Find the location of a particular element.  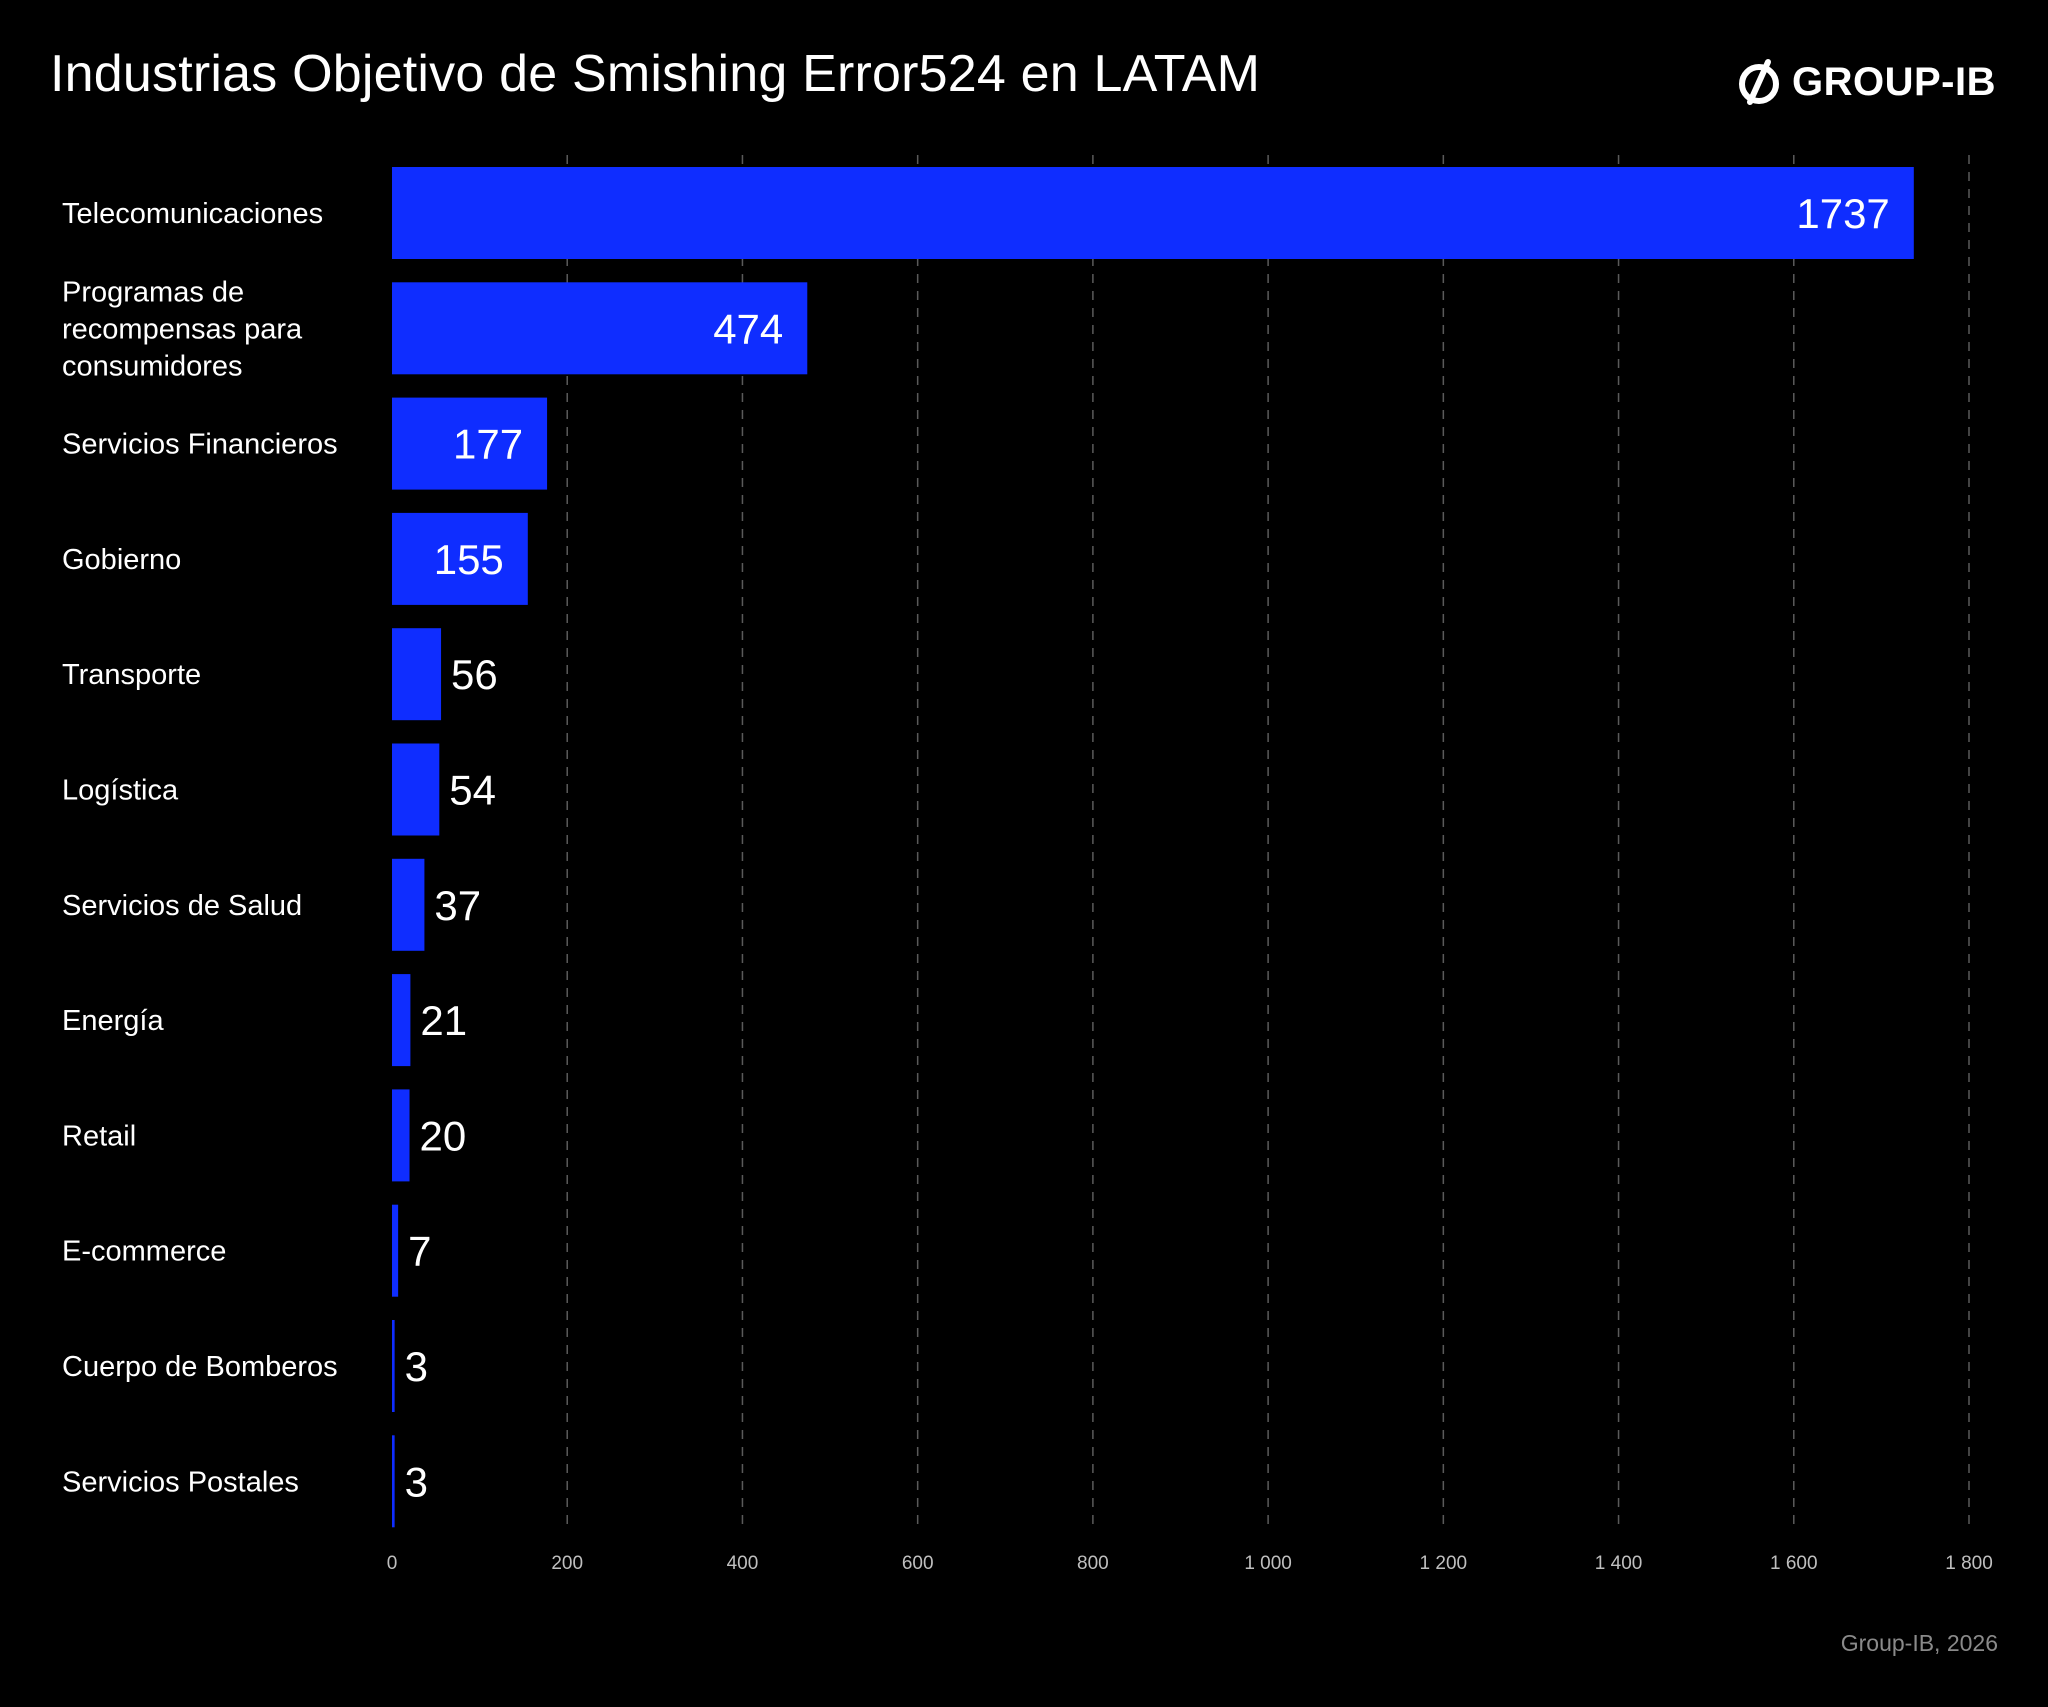

value-label: 21 is located at coordinates (443, 1020).